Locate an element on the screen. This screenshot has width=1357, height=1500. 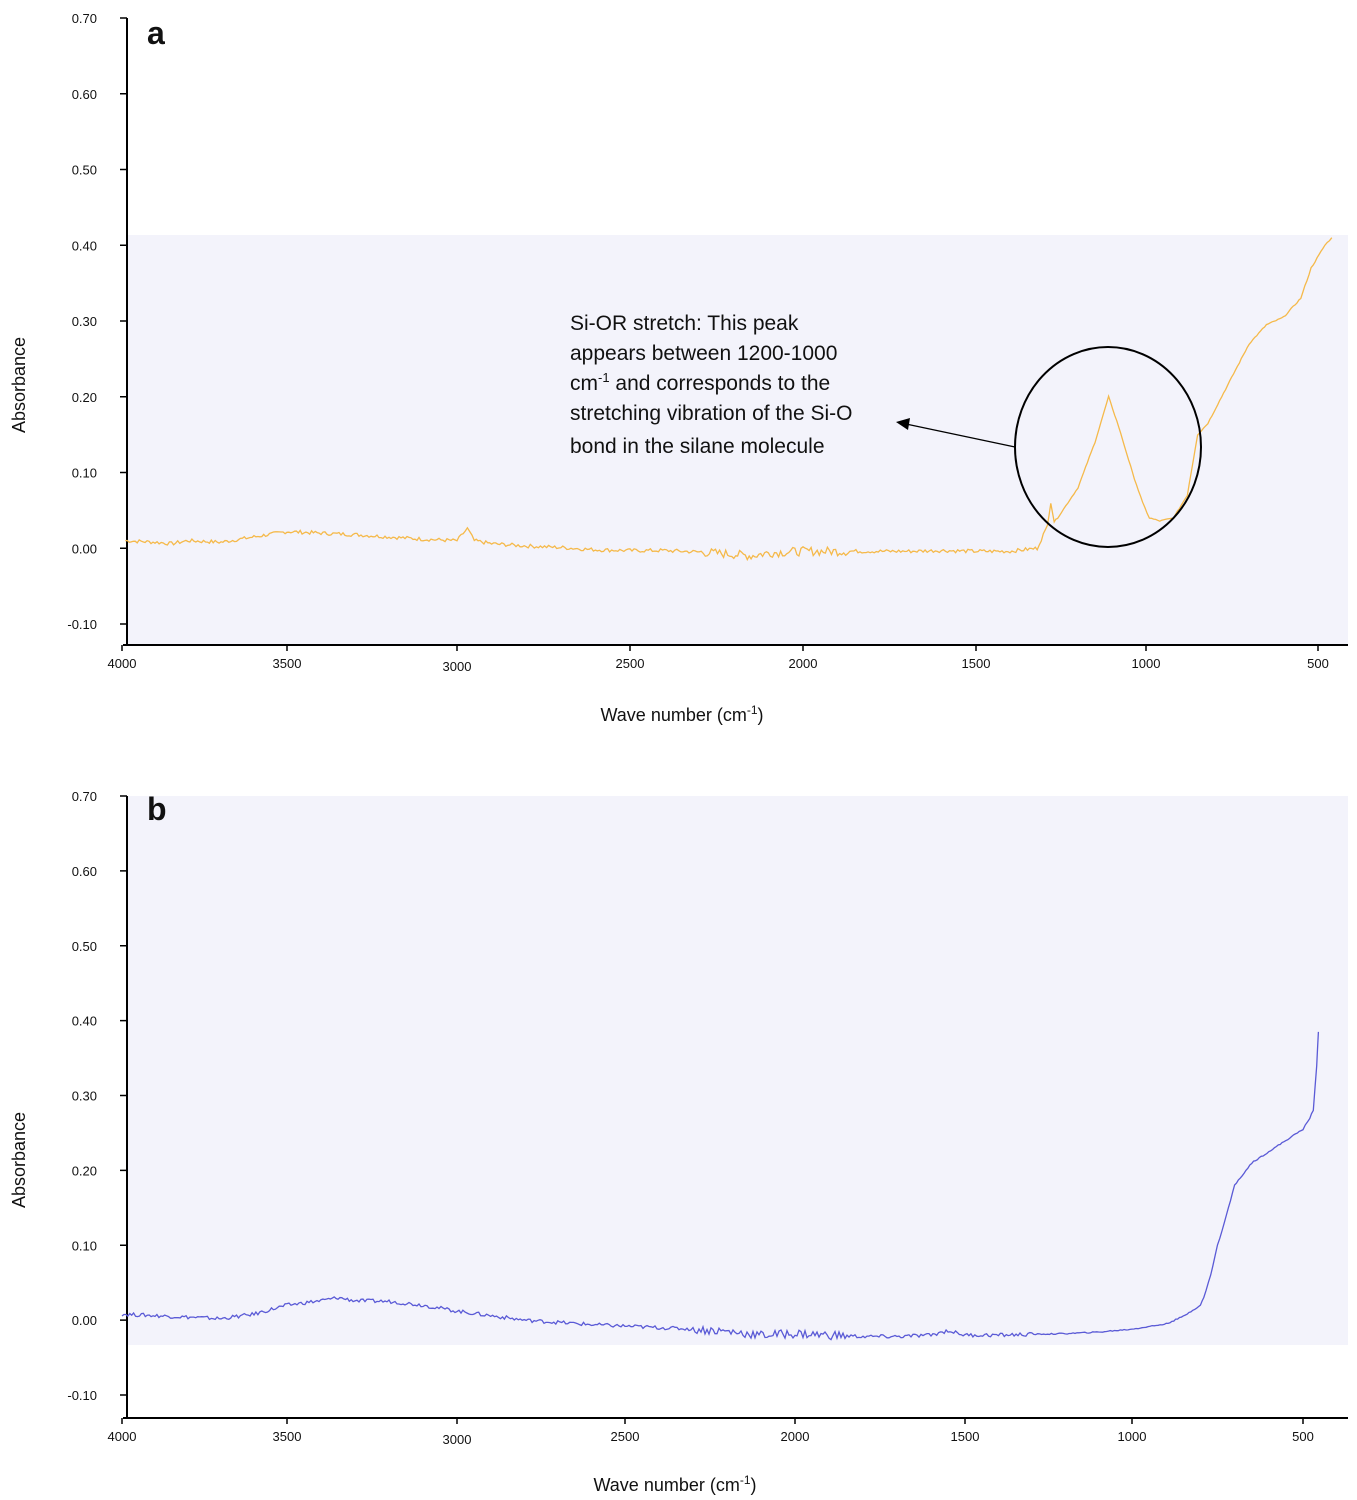
annotation-line-3: cm-1 and corresponds to the is located at coordinates (700, 382).